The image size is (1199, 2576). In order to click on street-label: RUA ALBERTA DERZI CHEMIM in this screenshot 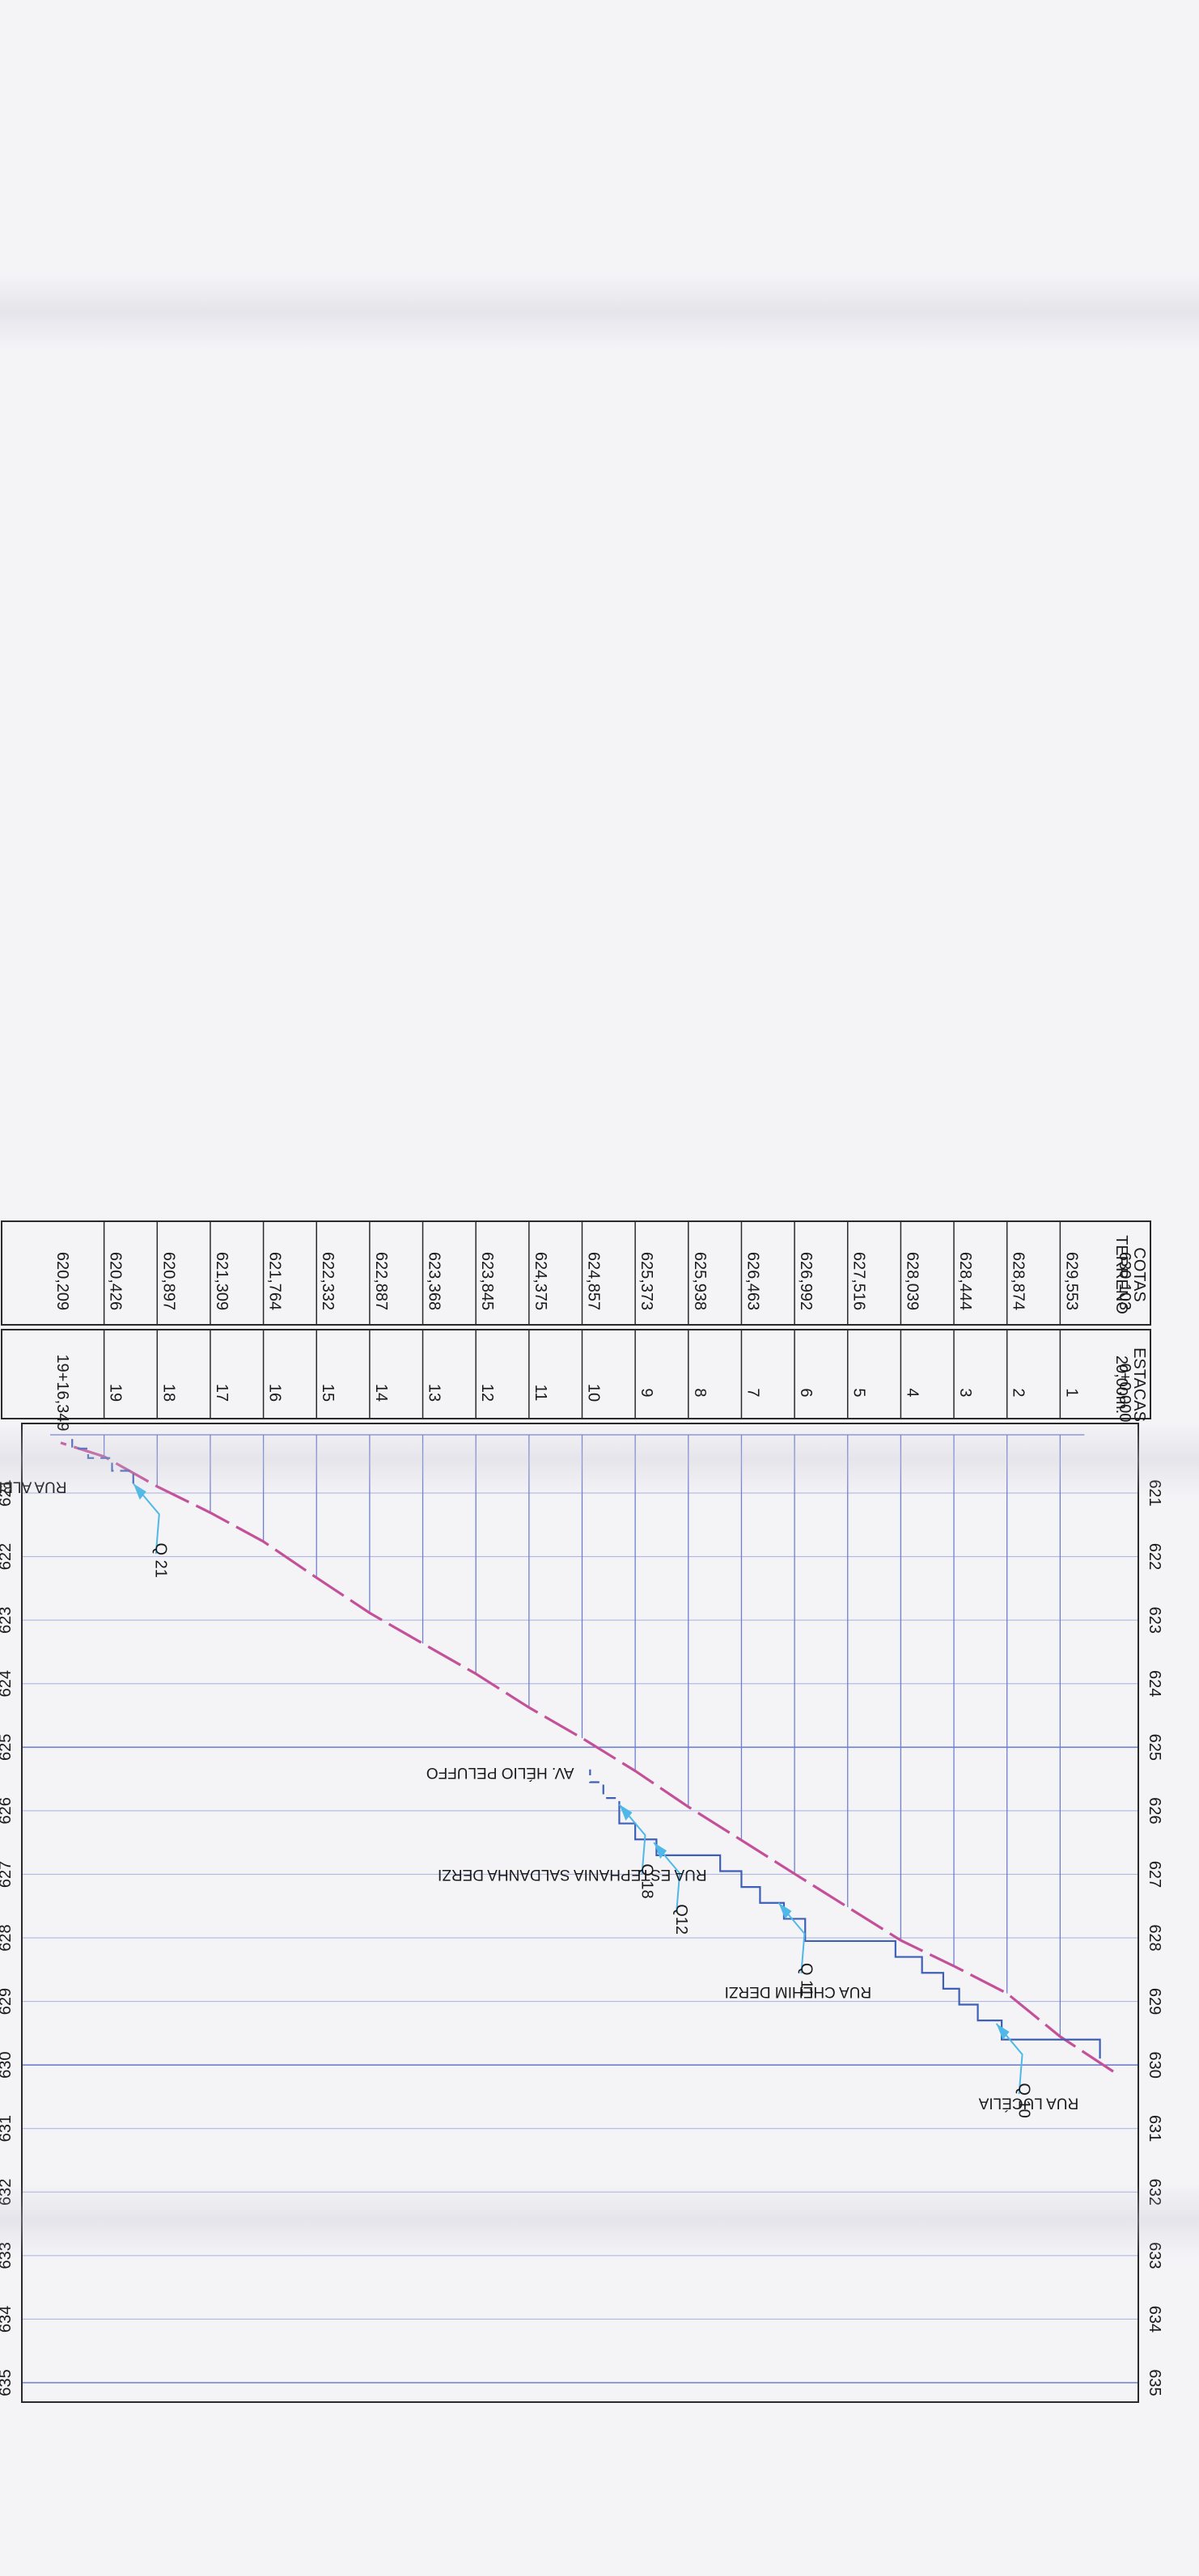, I will do `click(33, 1487)`.